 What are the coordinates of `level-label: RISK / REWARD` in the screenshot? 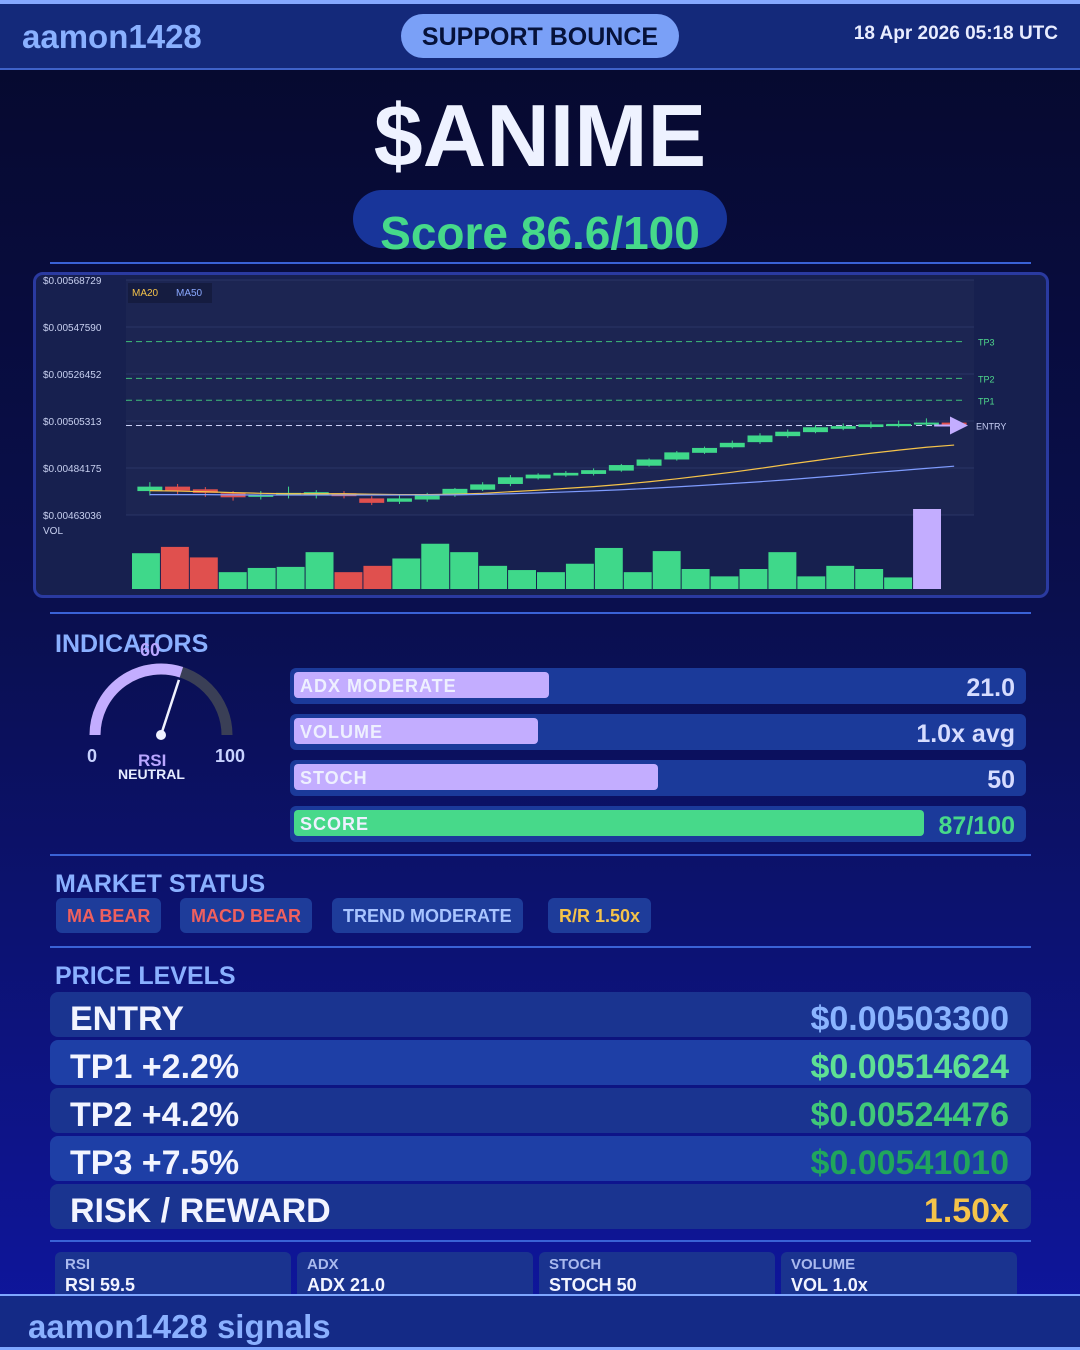 It's located at (200, 1211).